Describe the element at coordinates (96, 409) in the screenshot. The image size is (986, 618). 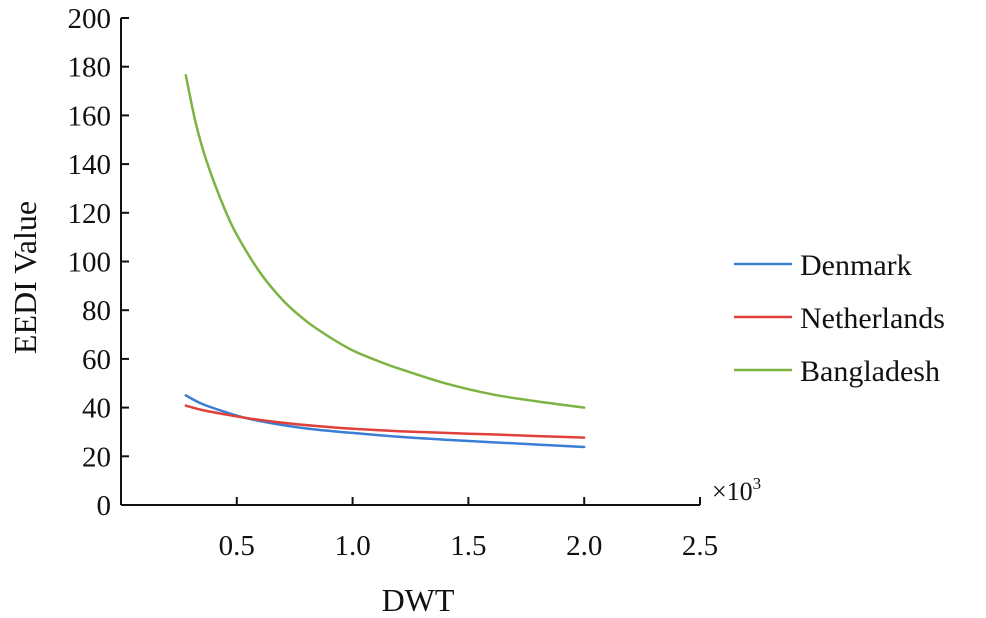
I see `y-tick-label: 40` at that location.